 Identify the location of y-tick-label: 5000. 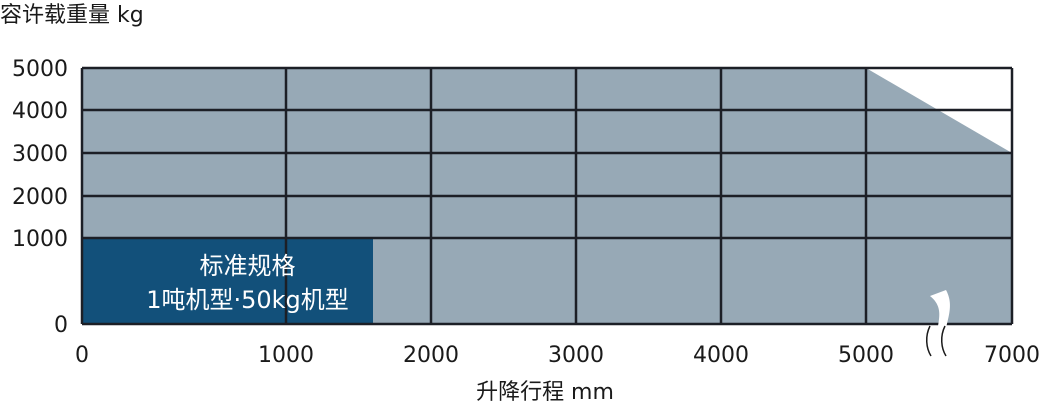
(40, 69).